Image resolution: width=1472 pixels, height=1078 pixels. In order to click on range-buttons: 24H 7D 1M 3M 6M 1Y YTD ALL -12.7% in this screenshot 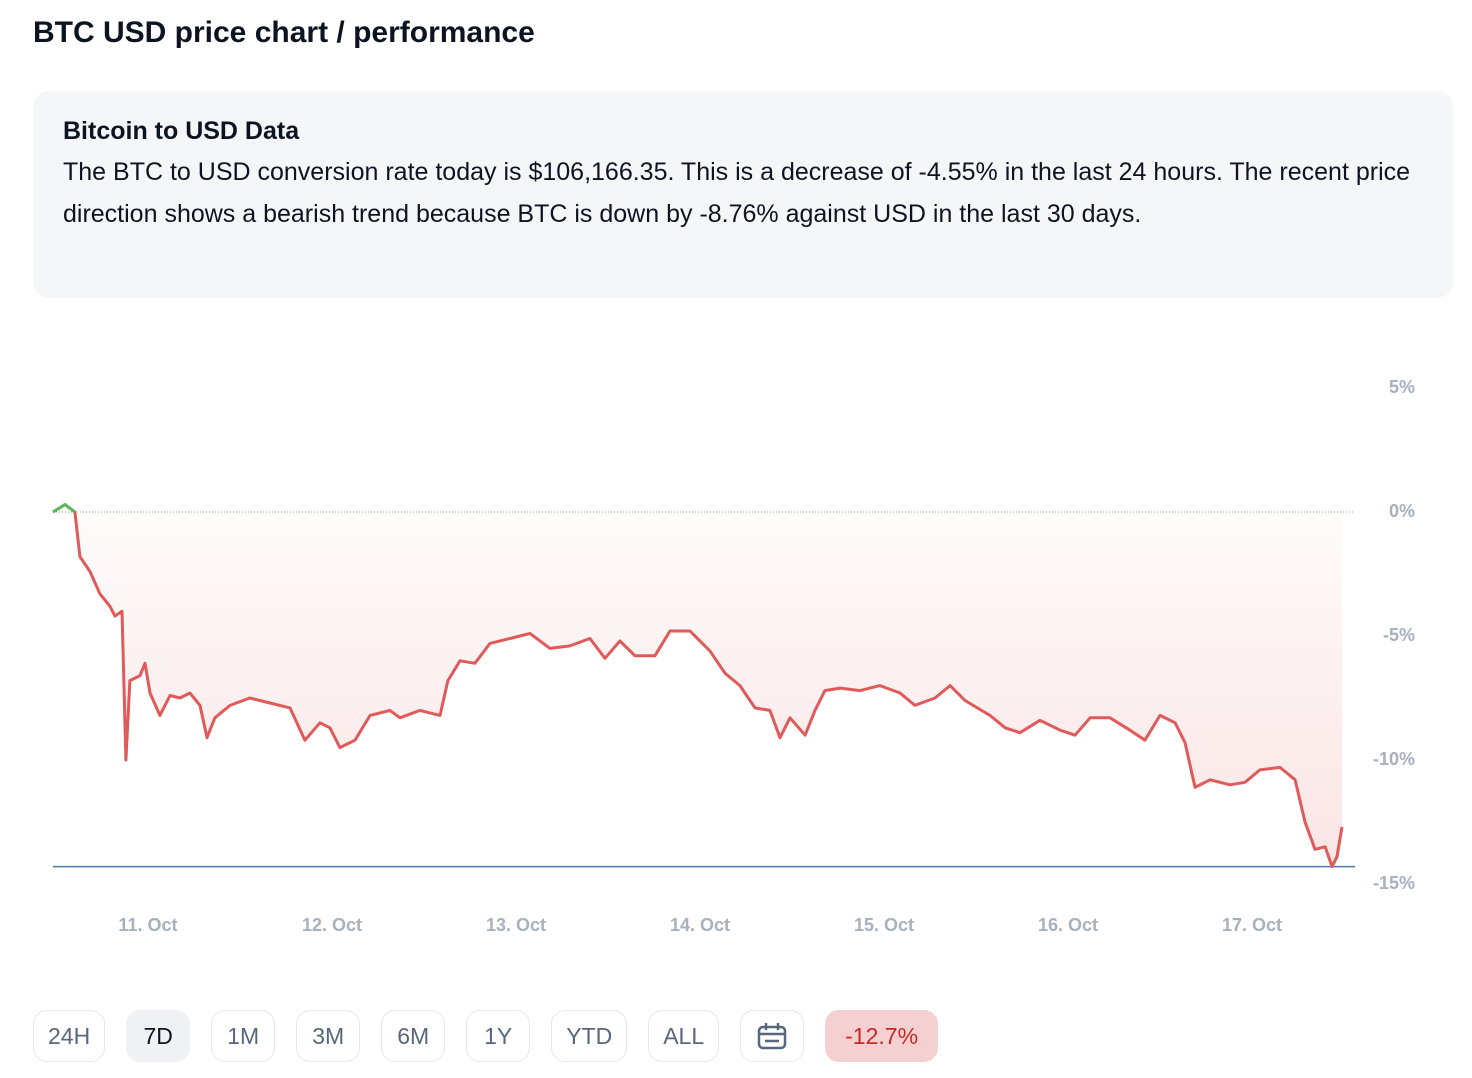, I will do `click(486, 1036)`.